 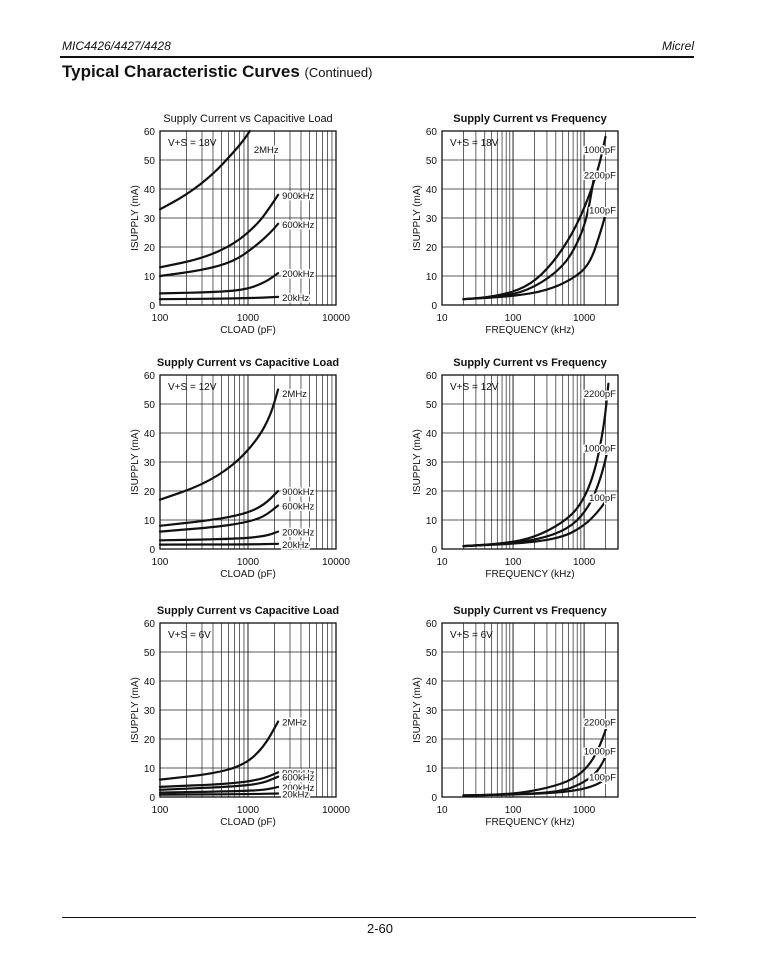 I want to click on x-tick-label: 10000, so click(x=336, y=810).